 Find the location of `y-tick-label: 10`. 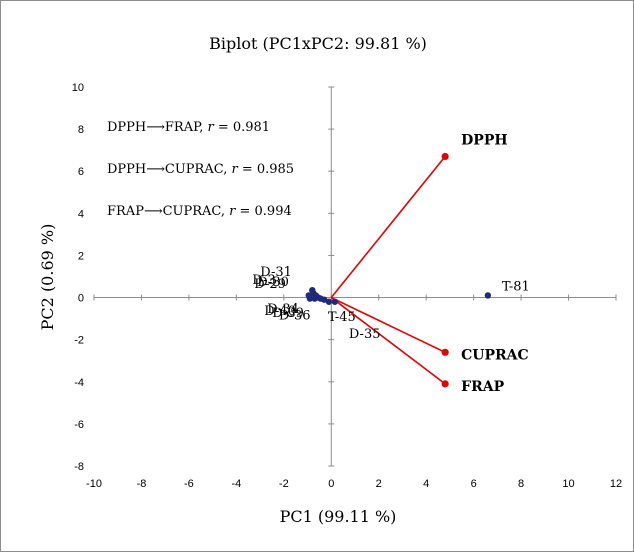

y-tick-label: 10 is located at coordinates (78, 88).